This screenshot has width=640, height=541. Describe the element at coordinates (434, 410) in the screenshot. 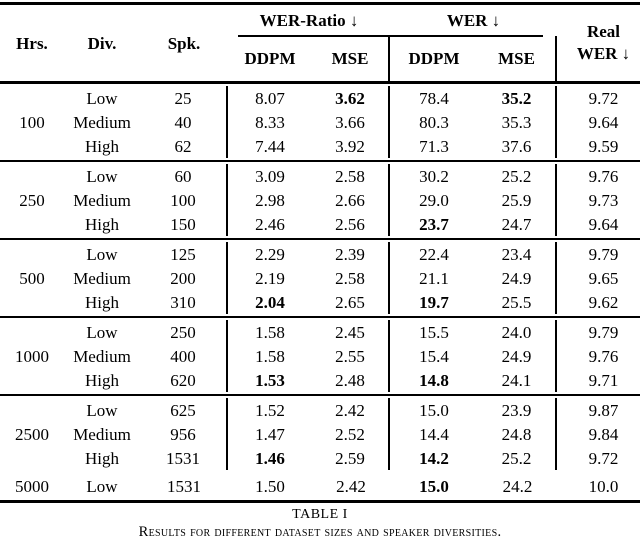

I see `wer-ddpm-cell: 15.0` at that location.